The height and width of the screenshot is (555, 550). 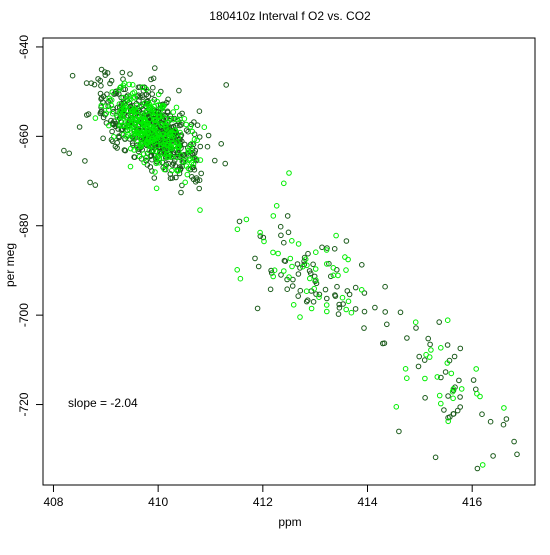 What do you see at coordinates (158, 502) in the screenshot?
I see `x-tick-label: 410` at bounding box center [158, 502].